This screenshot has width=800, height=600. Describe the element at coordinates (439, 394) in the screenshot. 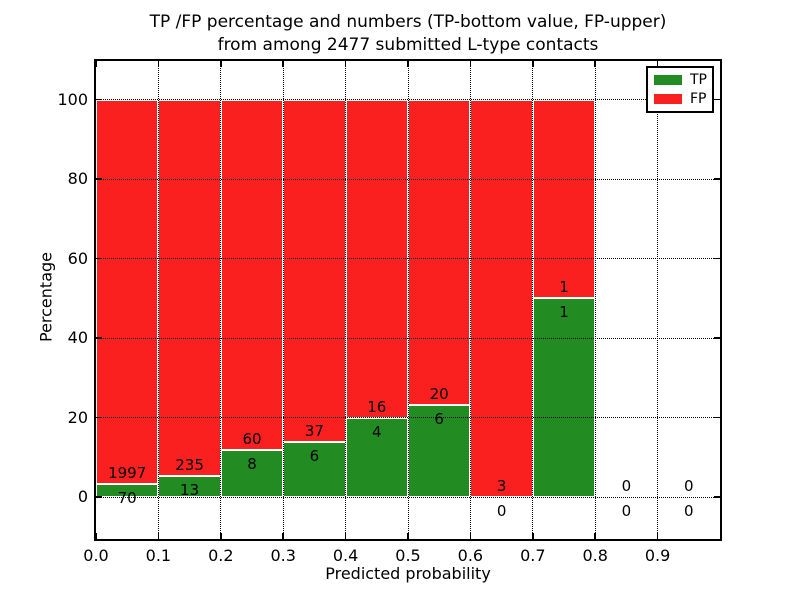

I see `fp-count-label: 20` at that location.